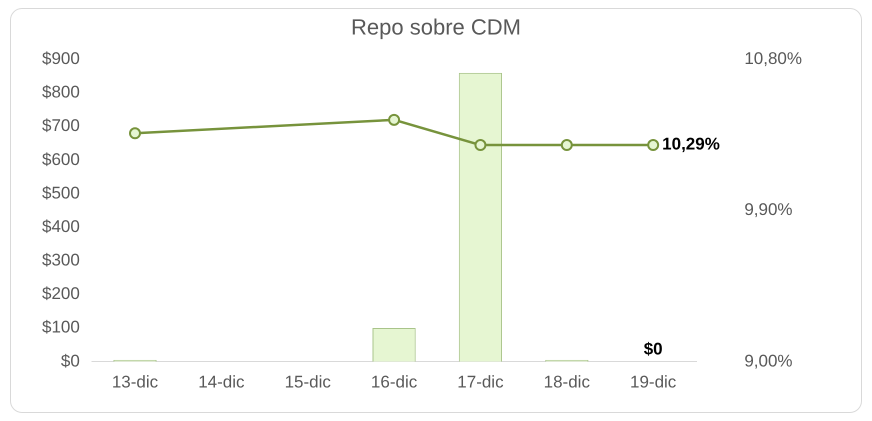 This screenshot has height=421, width=872. What do you see at coordinates (61, 327) in the screenshot?
I see `y-tick-label: $100` at bounding box center [61, 327].